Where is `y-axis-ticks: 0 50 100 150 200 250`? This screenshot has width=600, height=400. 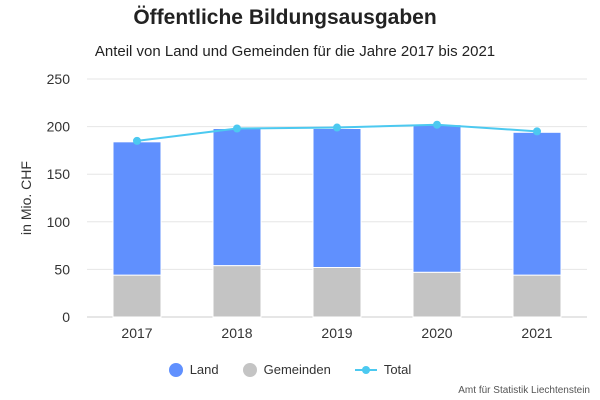
y-axis-ticks: 0 50 100 150 200 250 is located at coordinates (59, 198).